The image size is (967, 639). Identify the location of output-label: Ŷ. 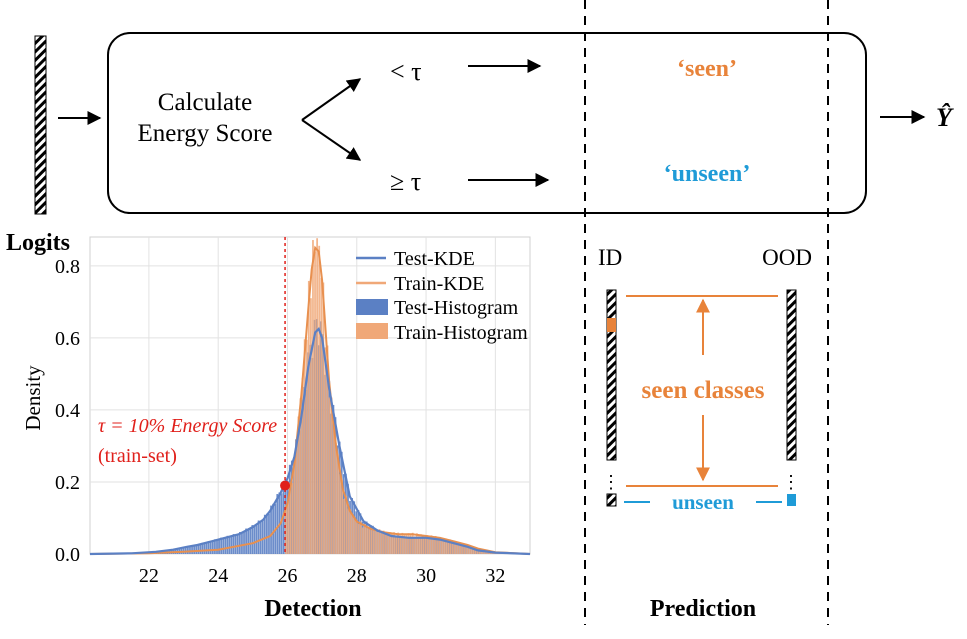
(945, 117).